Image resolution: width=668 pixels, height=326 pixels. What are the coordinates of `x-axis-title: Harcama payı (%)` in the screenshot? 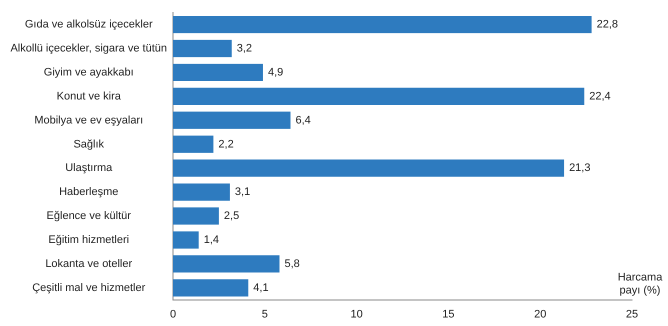 It's located at (641, 283).